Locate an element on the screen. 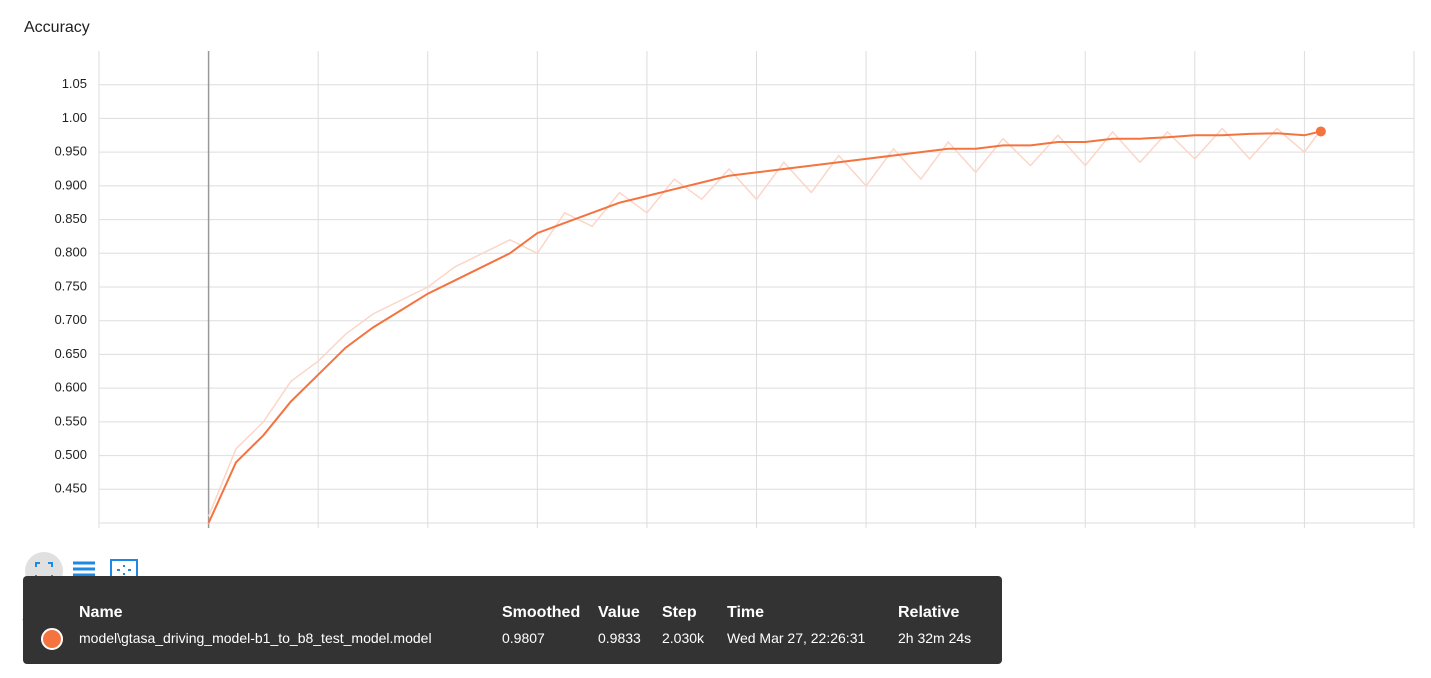 The width and height of the screenshot is (1431, 678). toggle-log-button is located at coordinates (85, 571).